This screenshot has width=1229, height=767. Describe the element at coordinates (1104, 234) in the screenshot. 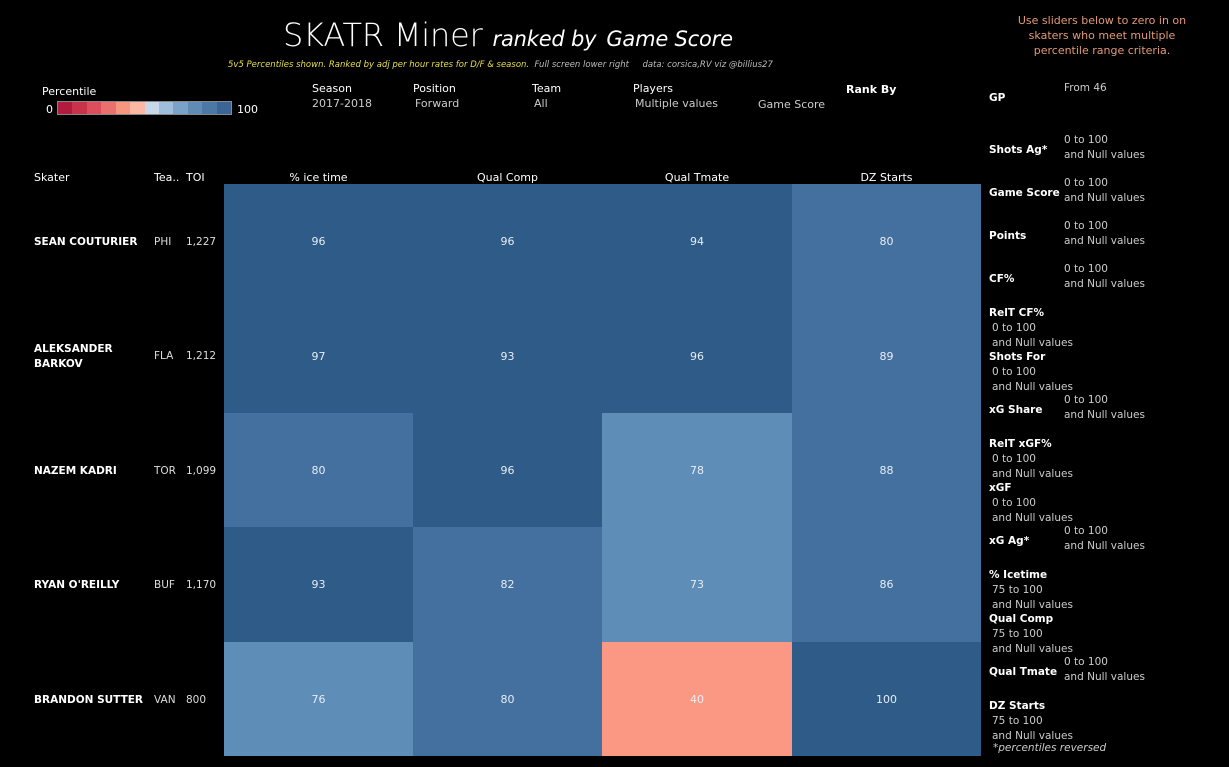

I see `points-slider: 0 to 100 and Null values` at that location.